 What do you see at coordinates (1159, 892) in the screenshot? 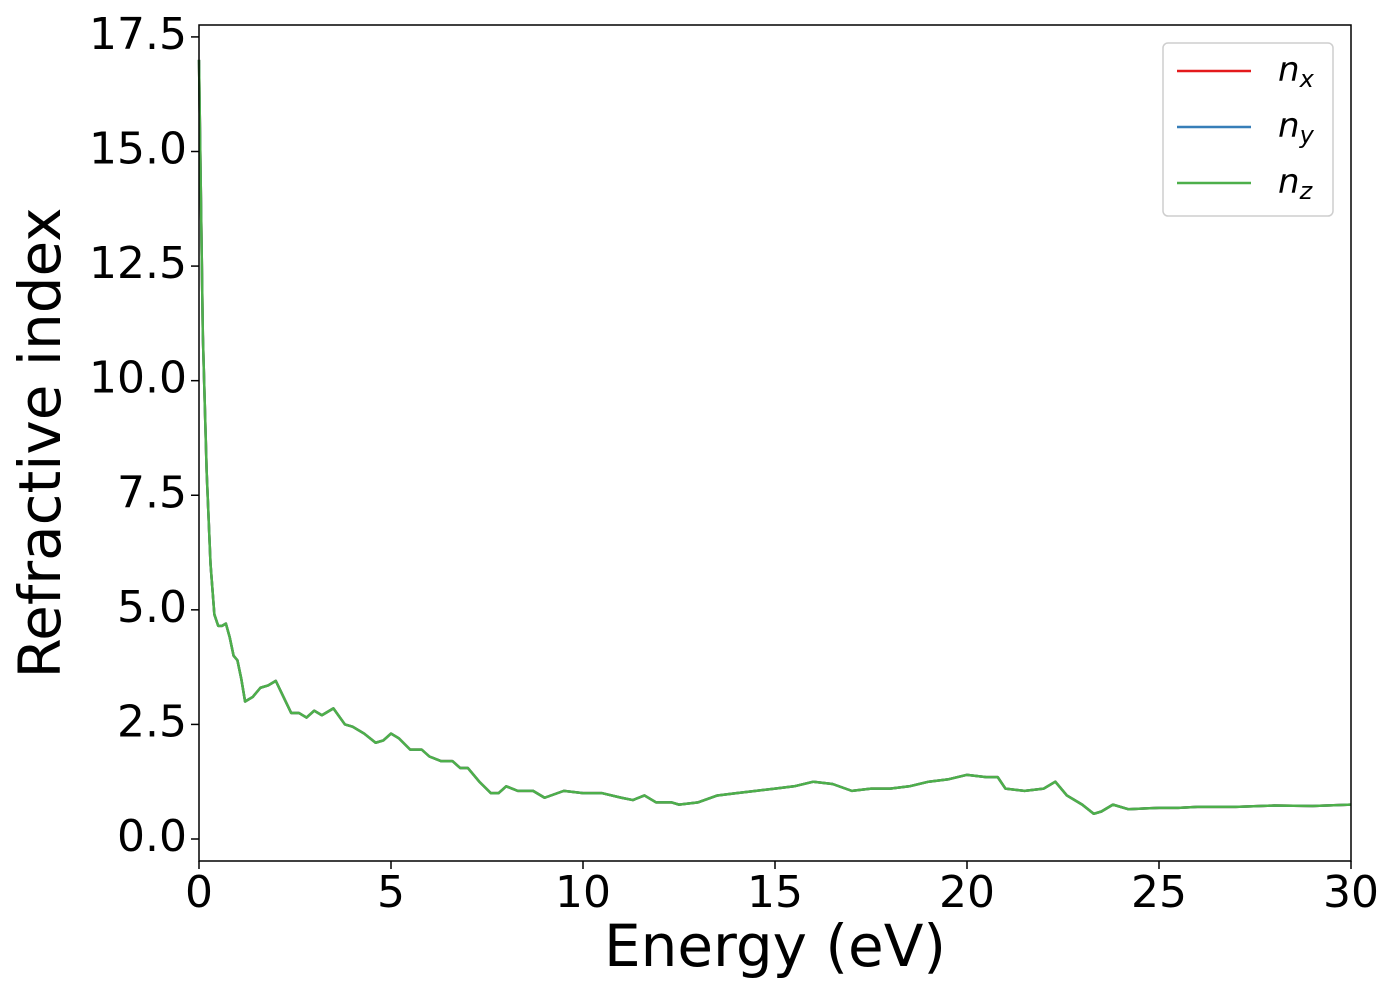
I see `x-tick-label: 25` at bounding box center [1159, 892].